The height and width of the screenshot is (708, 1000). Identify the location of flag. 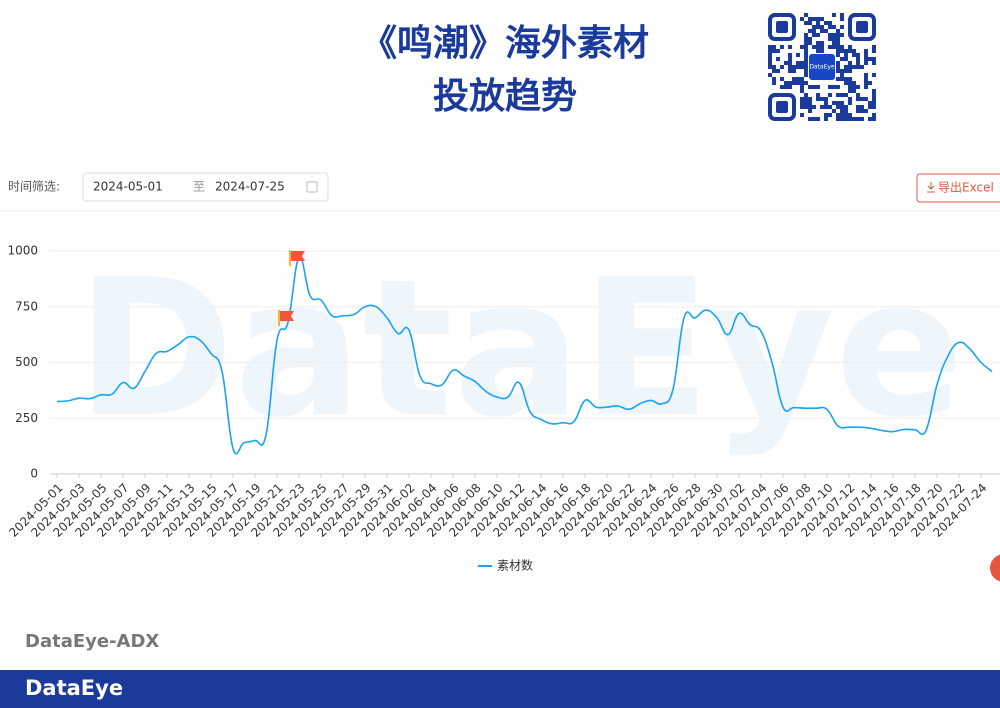
(298, 256).